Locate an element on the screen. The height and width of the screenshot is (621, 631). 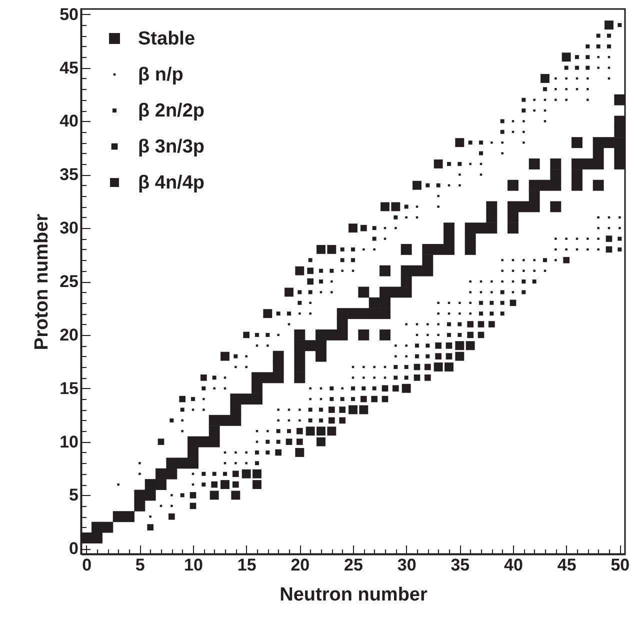
y-tick-label: 10 is located at coordinates (69, 442).